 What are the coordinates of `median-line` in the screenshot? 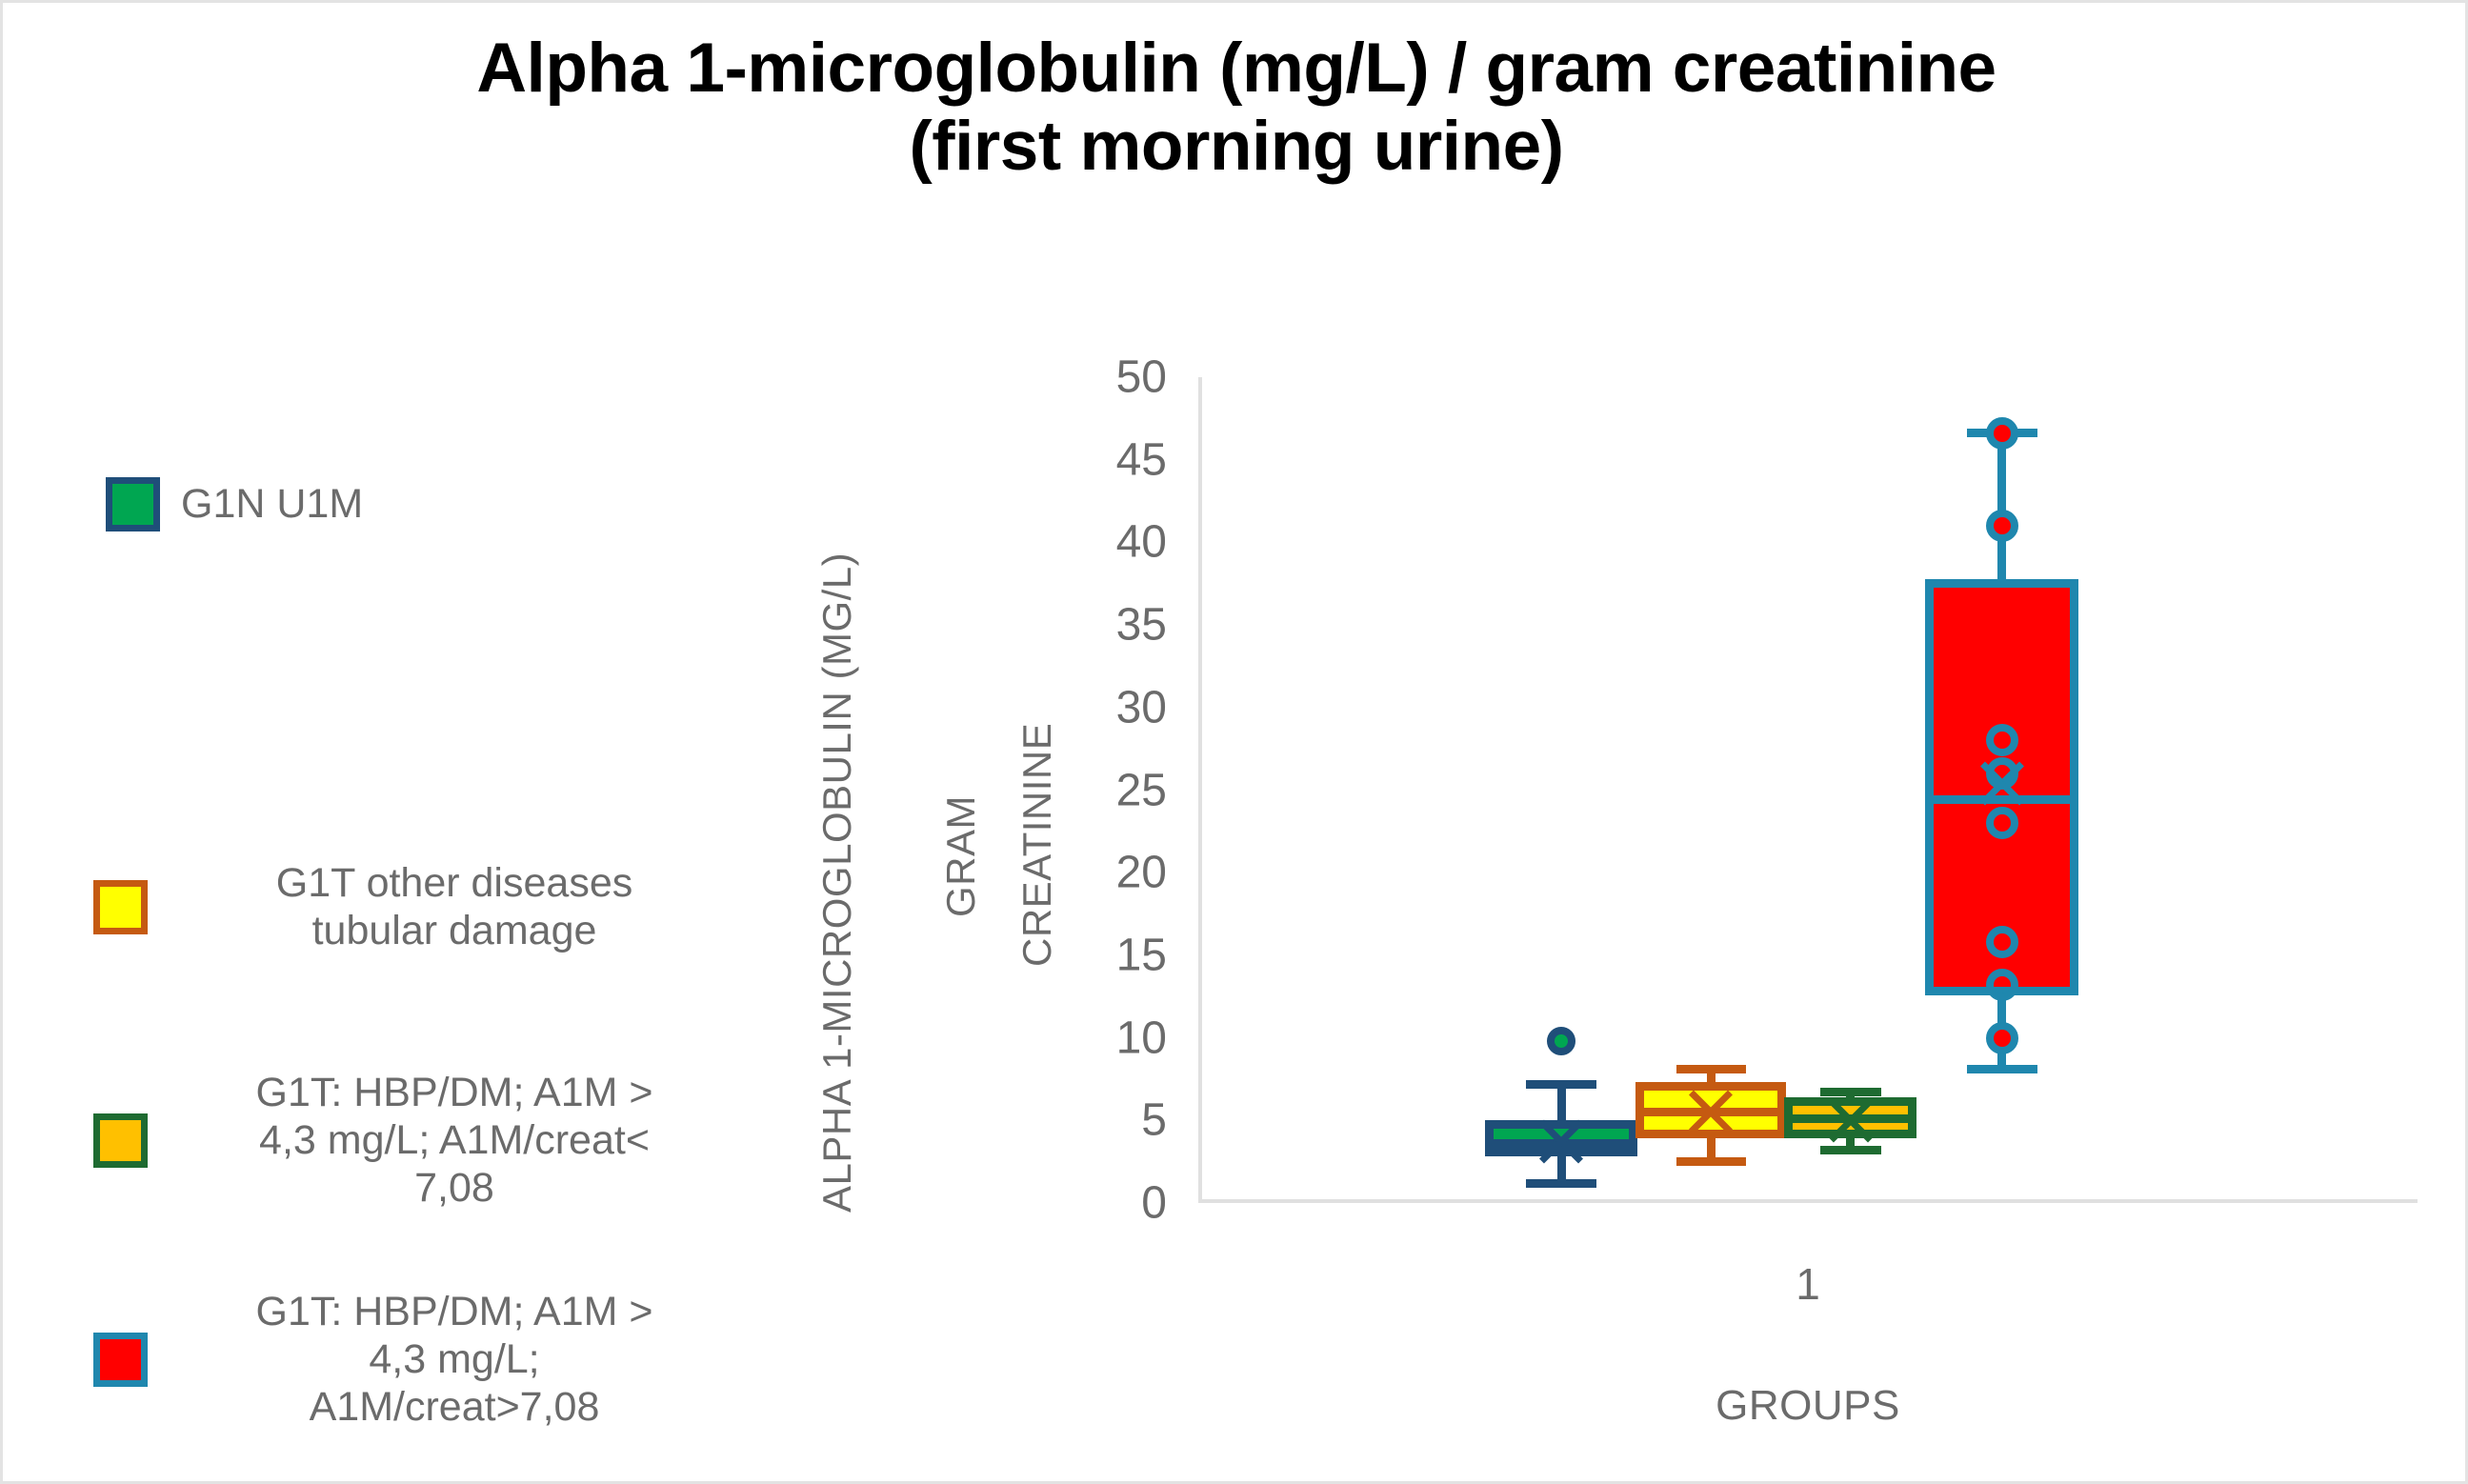 It's located at (2002, 800).